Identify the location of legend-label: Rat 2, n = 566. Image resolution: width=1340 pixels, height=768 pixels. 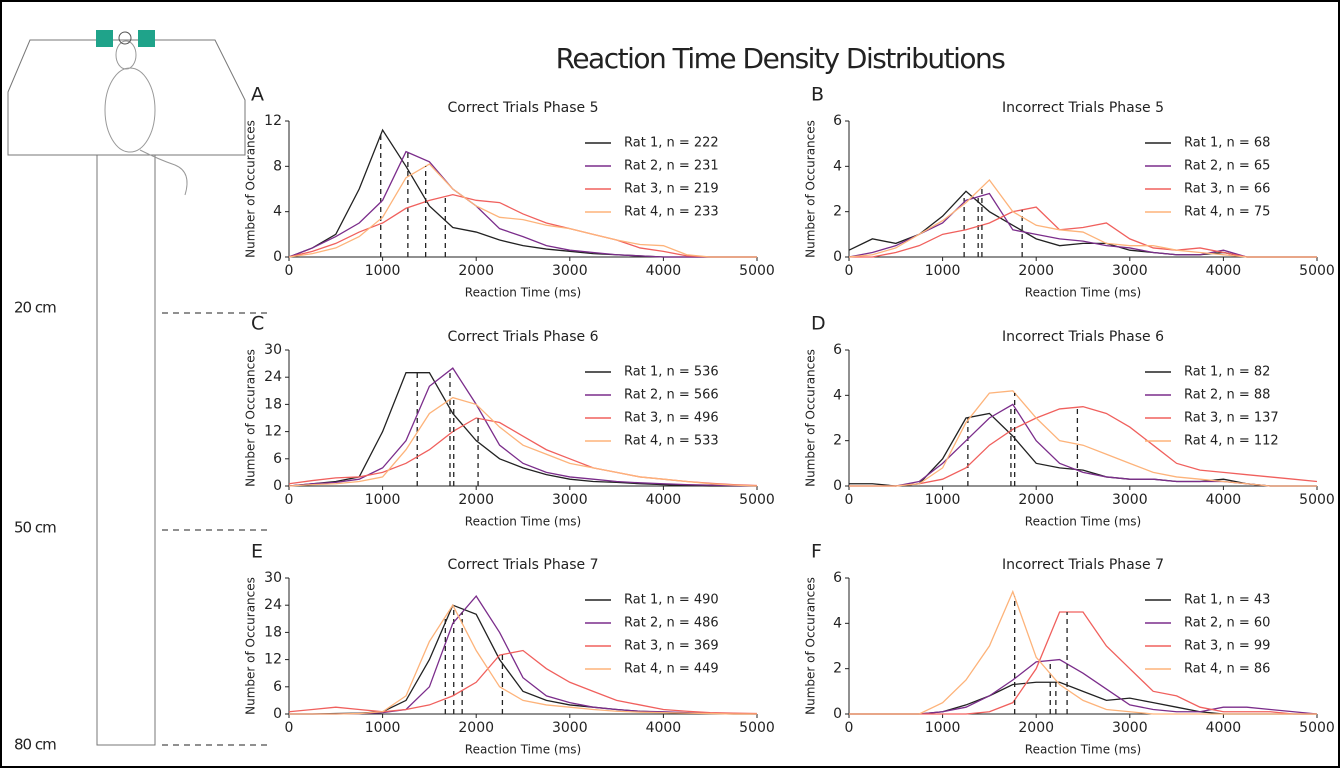
(671, 395).